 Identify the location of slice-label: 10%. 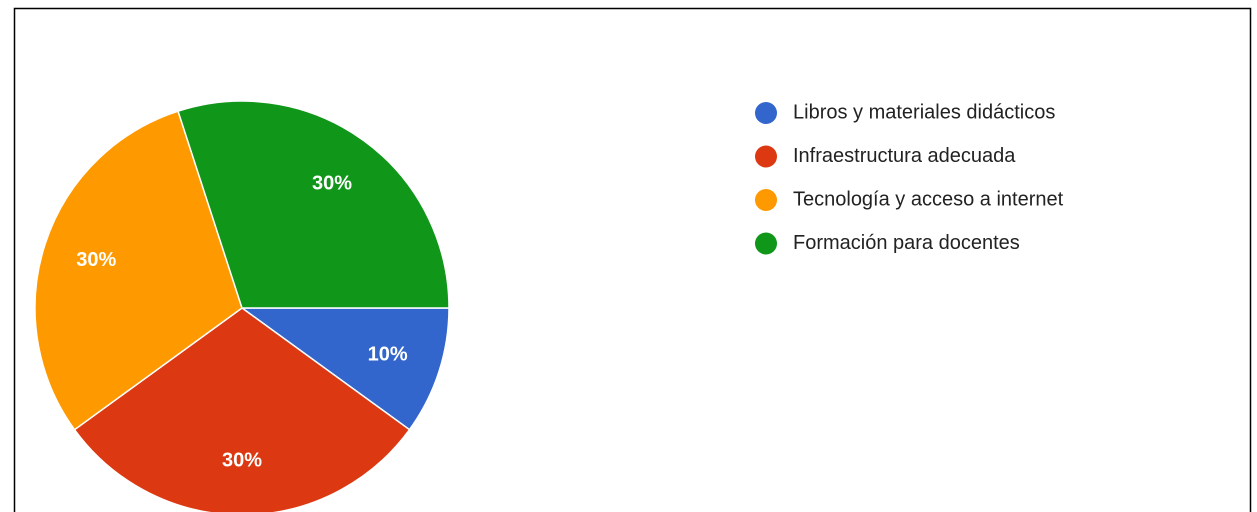
(388, 355).